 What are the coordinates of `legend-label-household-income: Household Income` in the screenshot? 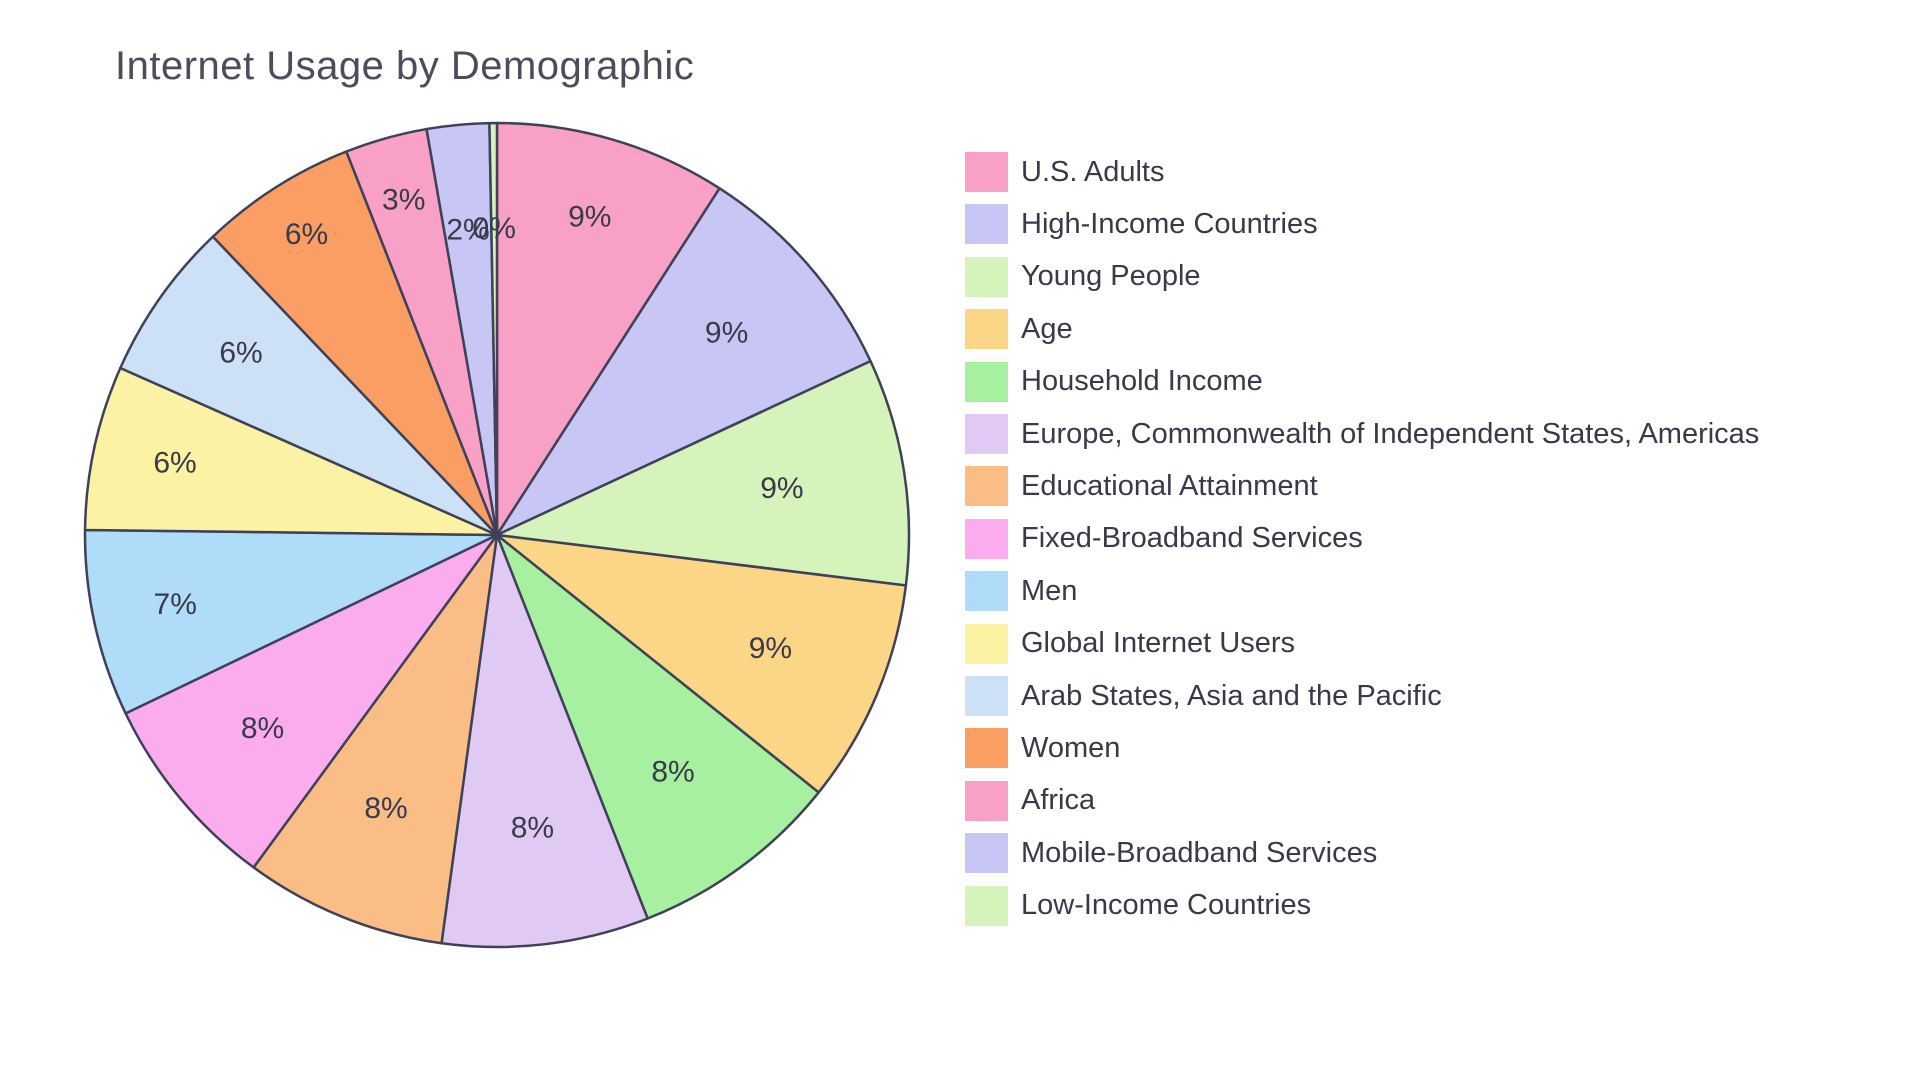 It's located at (1142, 381).